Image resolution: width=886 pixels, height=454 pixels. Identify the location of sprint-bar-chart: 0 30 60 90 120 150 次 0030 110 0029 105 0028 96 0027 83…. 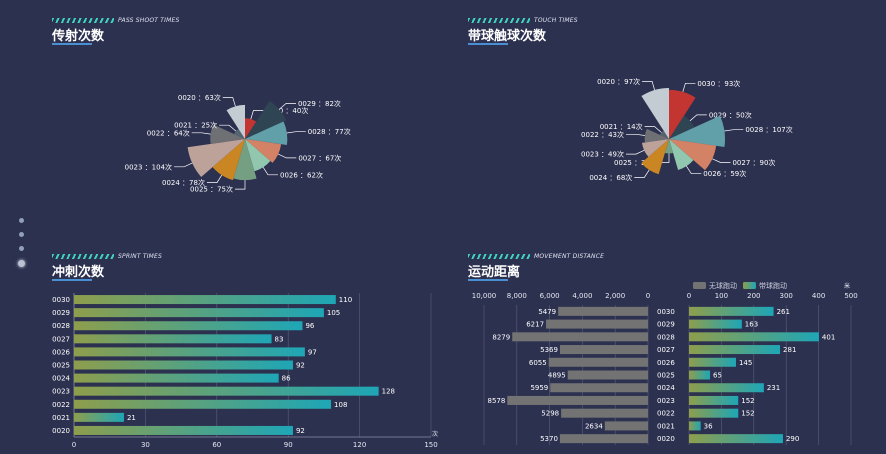
(245, 371).